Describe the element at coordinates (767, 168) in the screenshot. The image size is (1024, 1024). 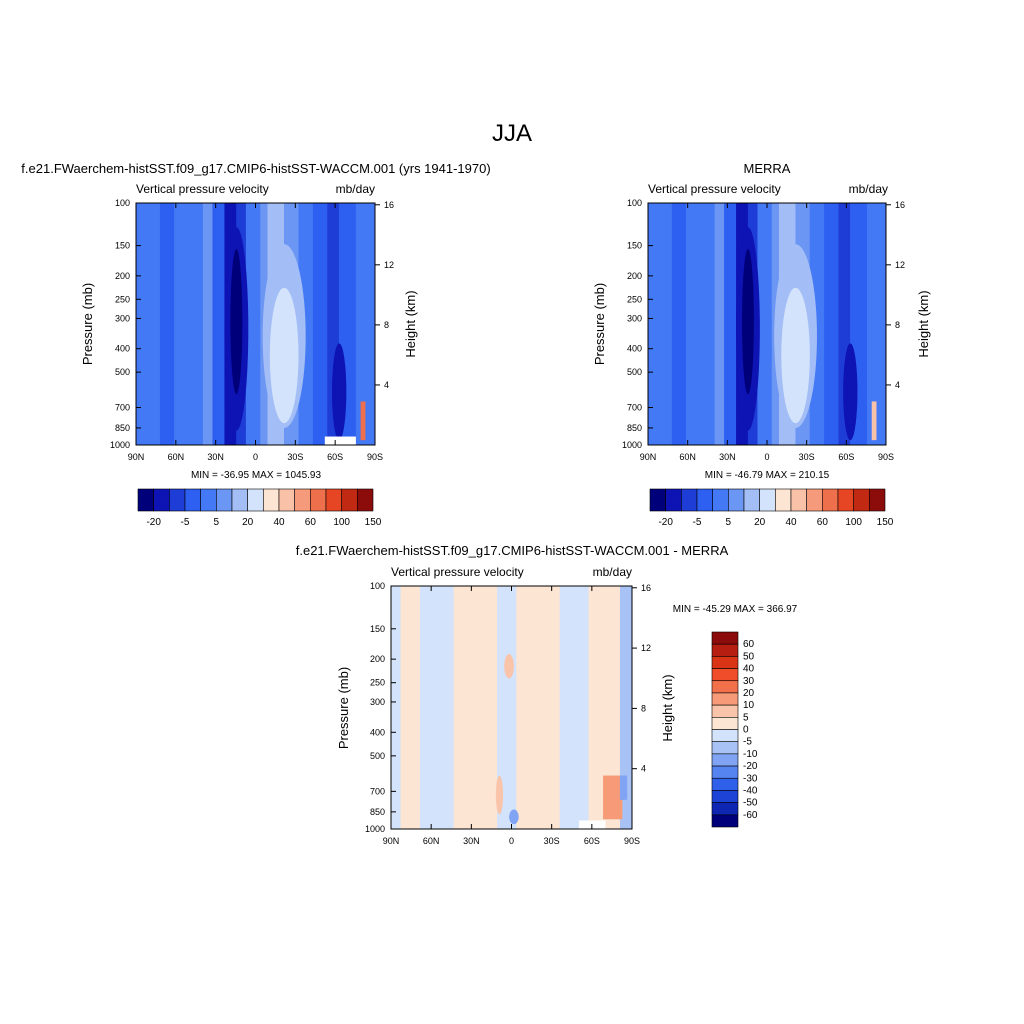
I see `panel-obs-title: MERRA` at that location.